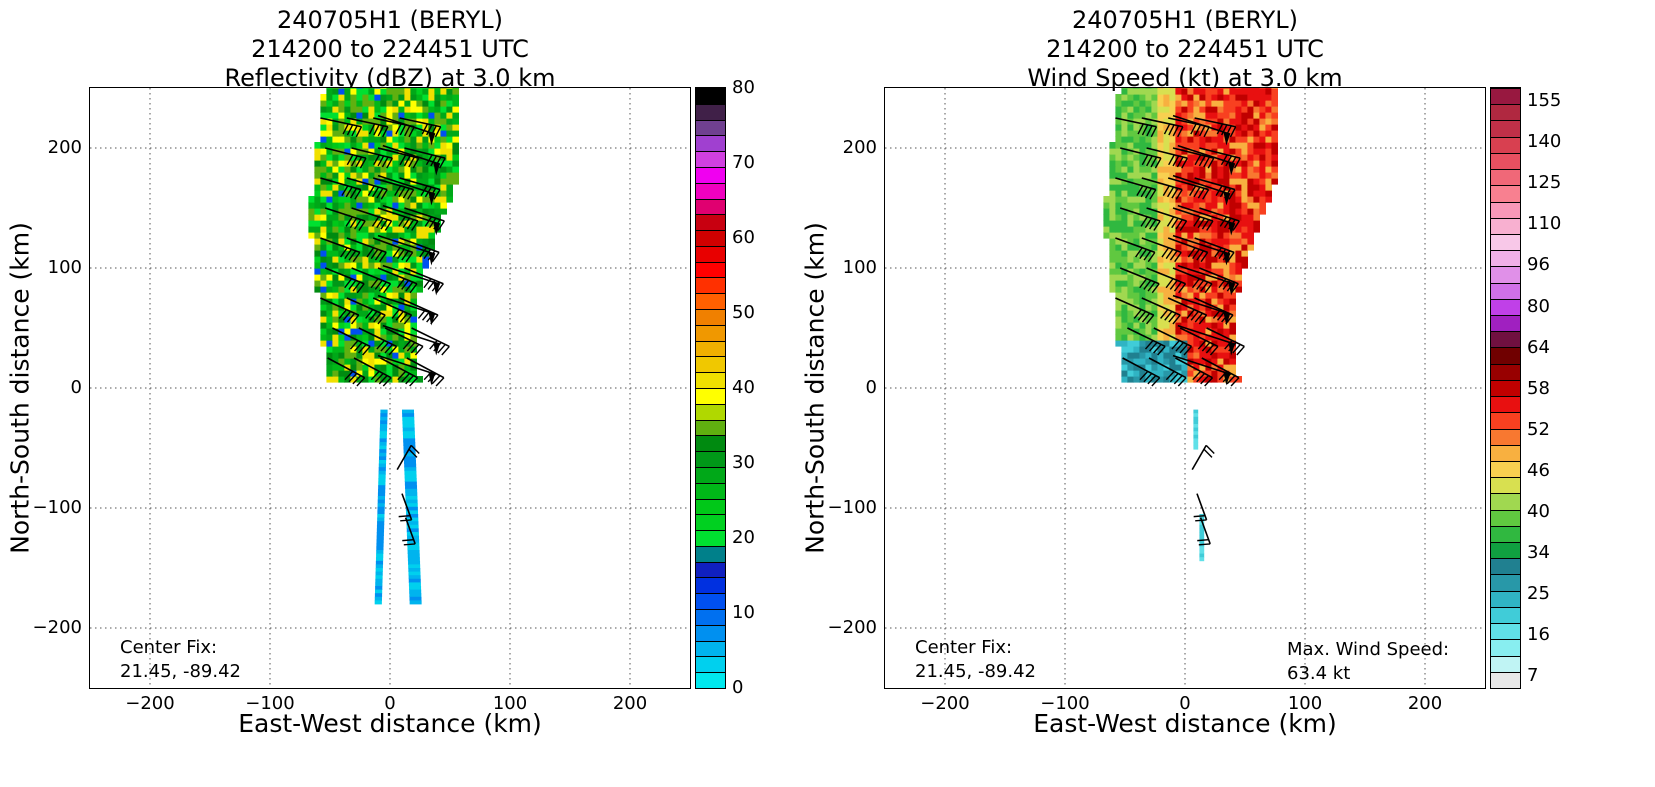 The width and height of the screenshot is (1655, 787). I want to click on x-tick-label: −200, so click(945, 703).